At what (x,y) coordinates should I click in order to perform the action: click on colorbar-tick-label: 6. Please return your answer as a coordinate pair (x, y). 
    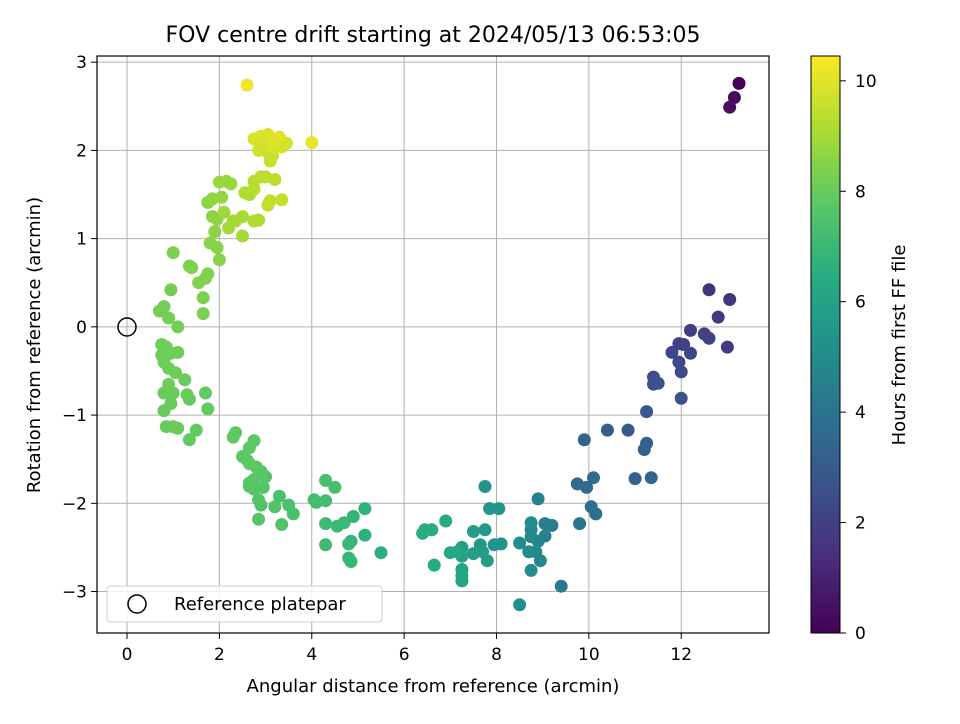
    Looking at the image, I should click on (860, 303).